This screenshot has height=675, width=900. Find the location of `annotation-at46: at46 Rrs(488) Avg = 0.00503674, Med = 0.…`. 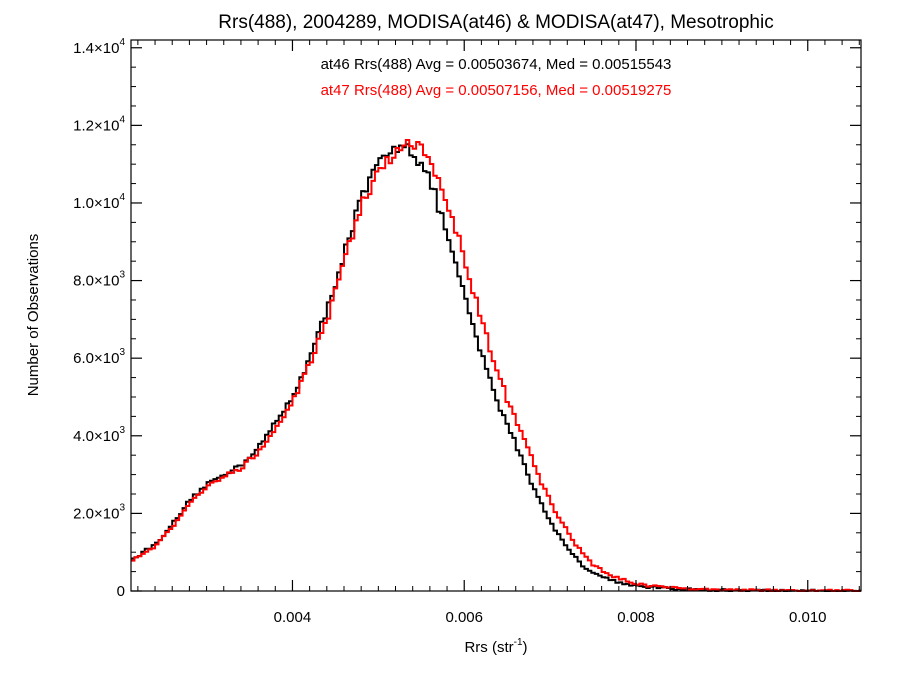

annotation-at46: at46 Rrs(488) Avg = 0.00503674, Med = 0.… is located at coordinates (496, 64).